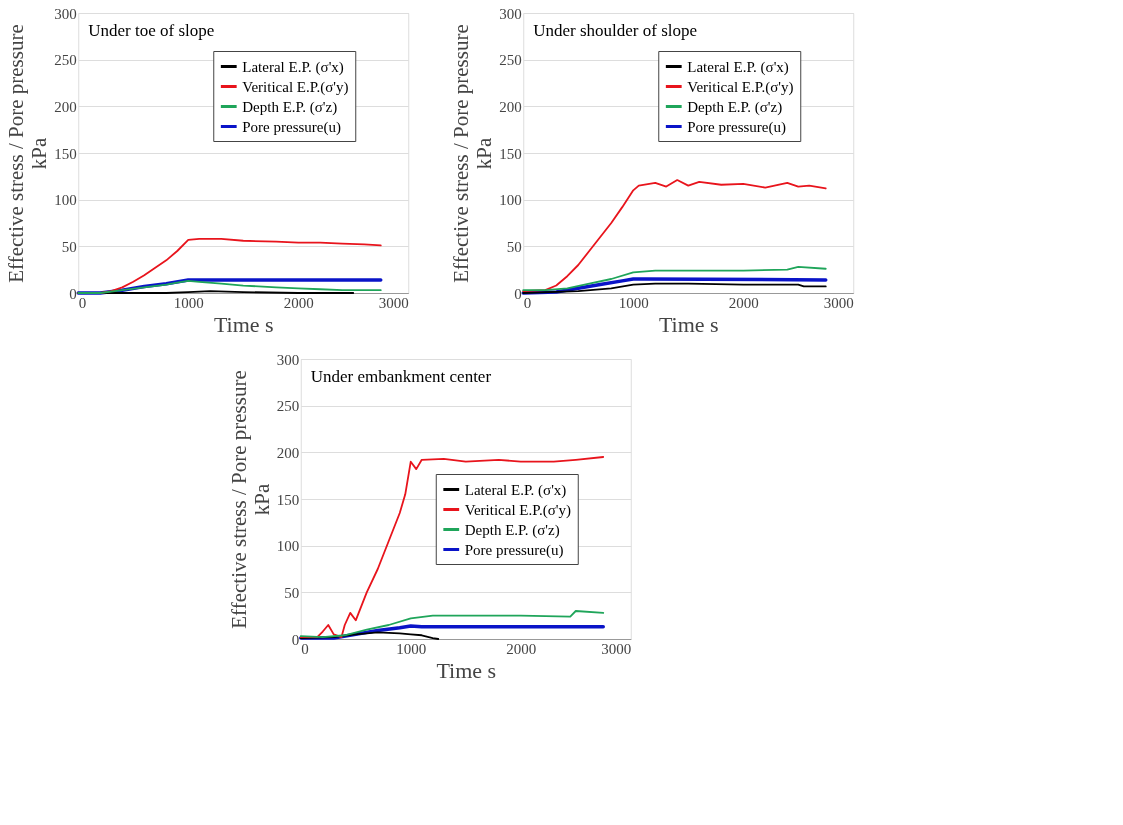 The image size is (1123, 825). Describe the element at coordinates (401, 376) in the screenshot. I see `chart-title: Under embankment center` at that location.